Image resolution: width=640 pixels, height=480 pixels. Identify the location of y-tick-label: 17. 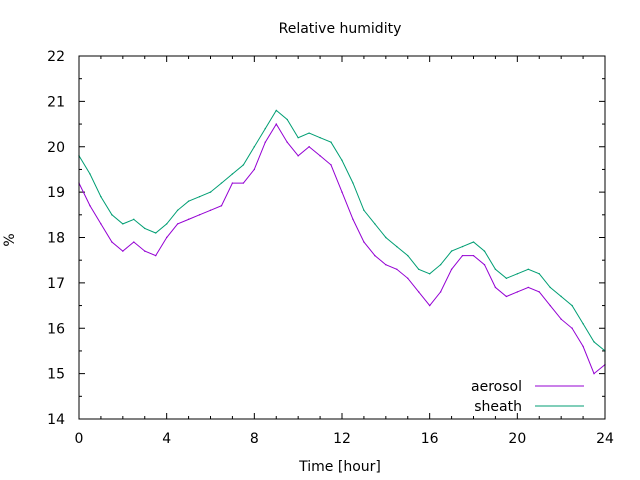
(56, 284).